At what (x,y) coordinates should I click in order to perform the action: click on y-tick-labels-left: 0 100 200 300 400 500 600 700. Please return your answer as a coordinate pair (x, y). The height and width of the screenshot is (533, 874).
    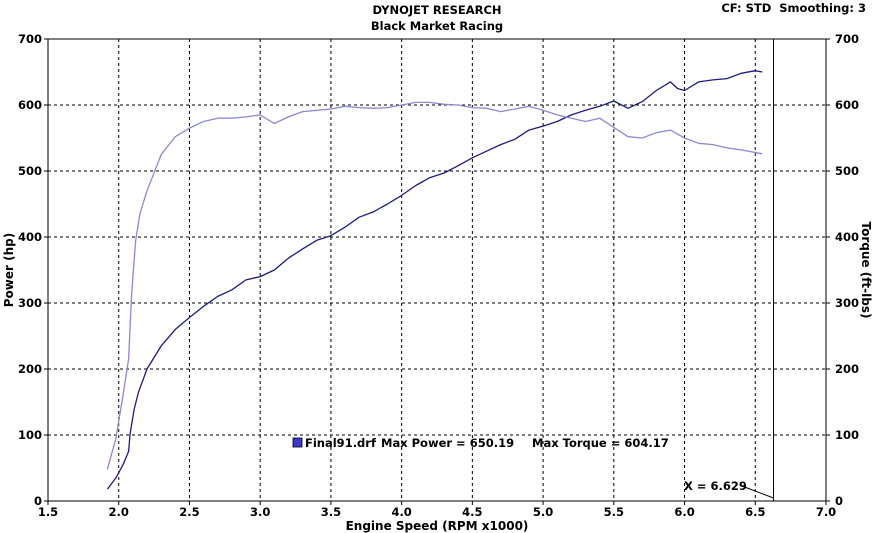
    Looking at the image, I should click on (33, 270).